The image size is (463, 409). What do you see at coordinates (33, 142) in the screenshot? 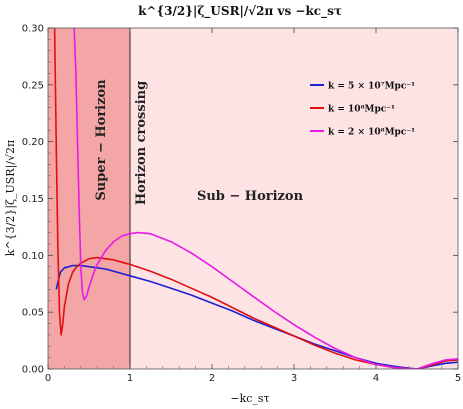
I see `y-tick-label: 0.20` at bounding box center [33, 142].